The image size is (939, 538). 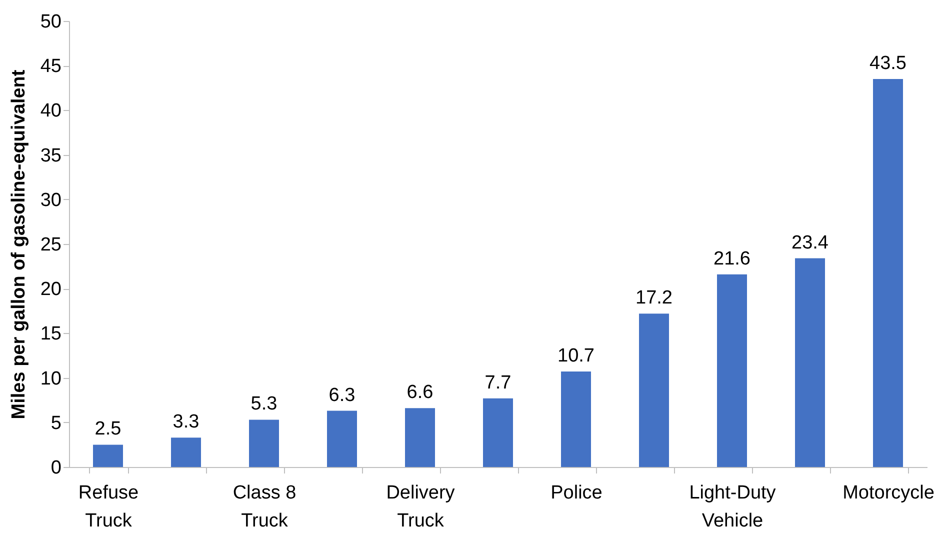 What do you see at coordinates (108, 429) in the screenshot?
I see `data-label: 2.5` at bounding box center [108, 429].